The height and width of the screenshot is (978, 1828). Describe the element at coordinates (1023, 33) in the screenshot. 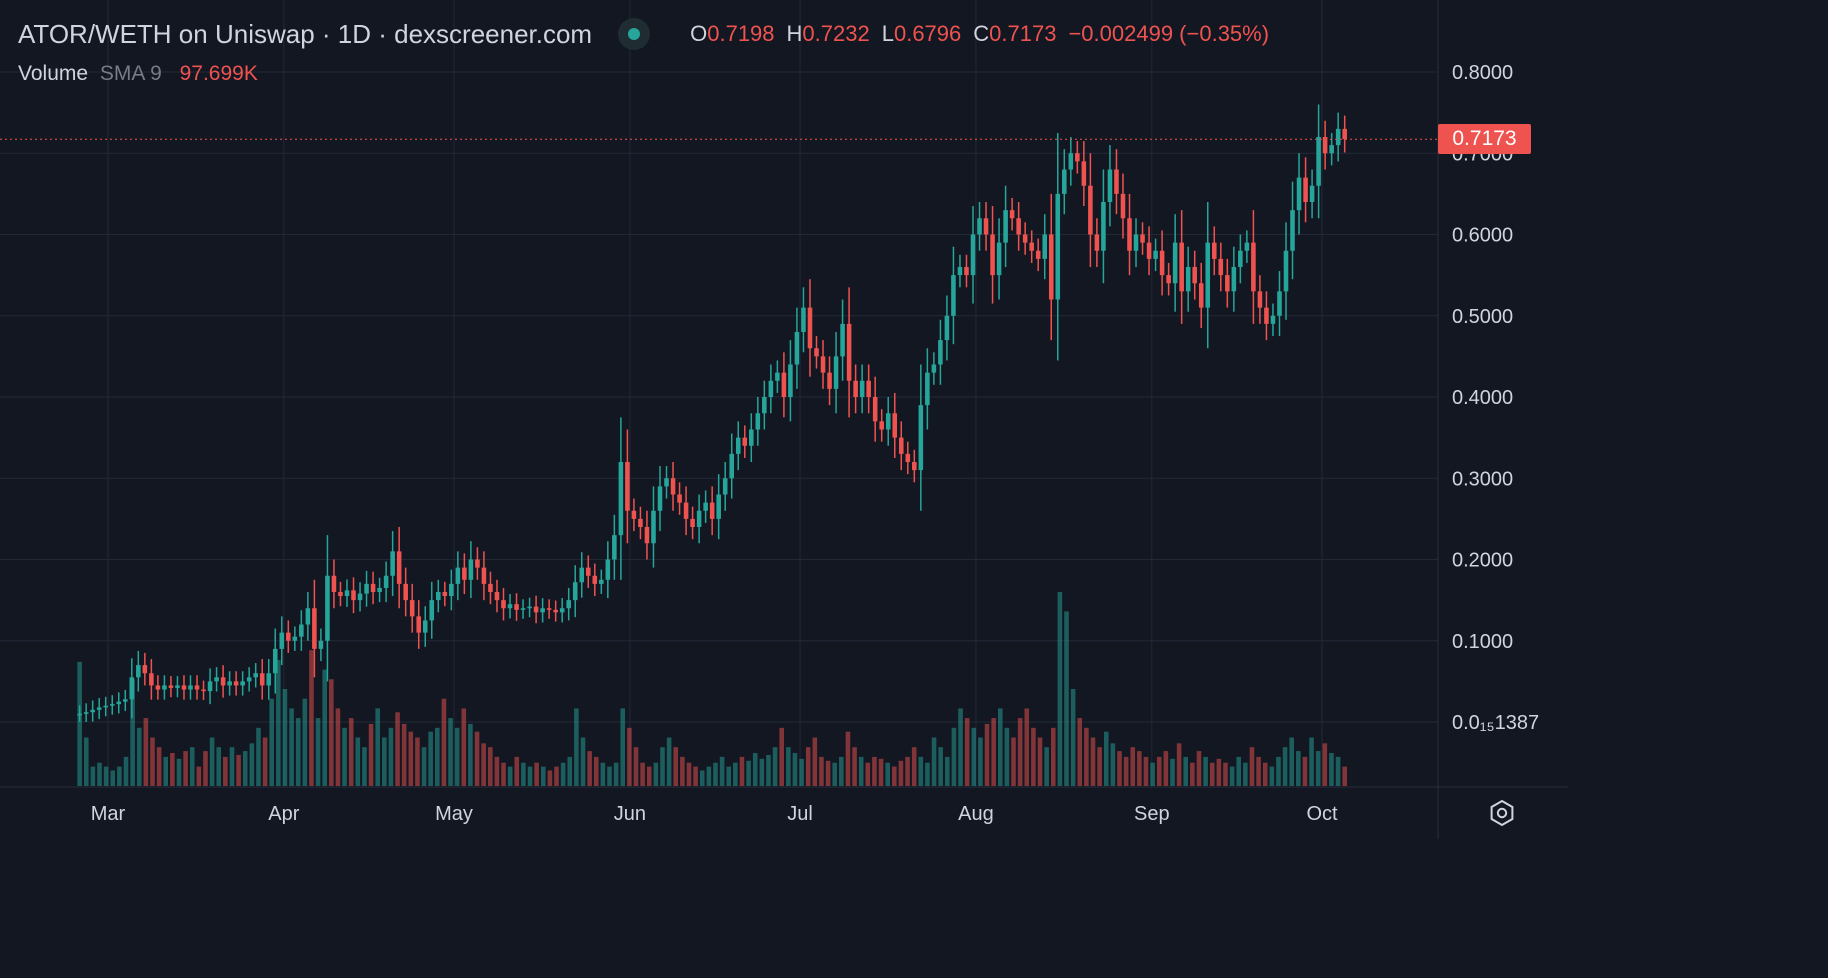

I see `close-value: 0.7173` at that location.